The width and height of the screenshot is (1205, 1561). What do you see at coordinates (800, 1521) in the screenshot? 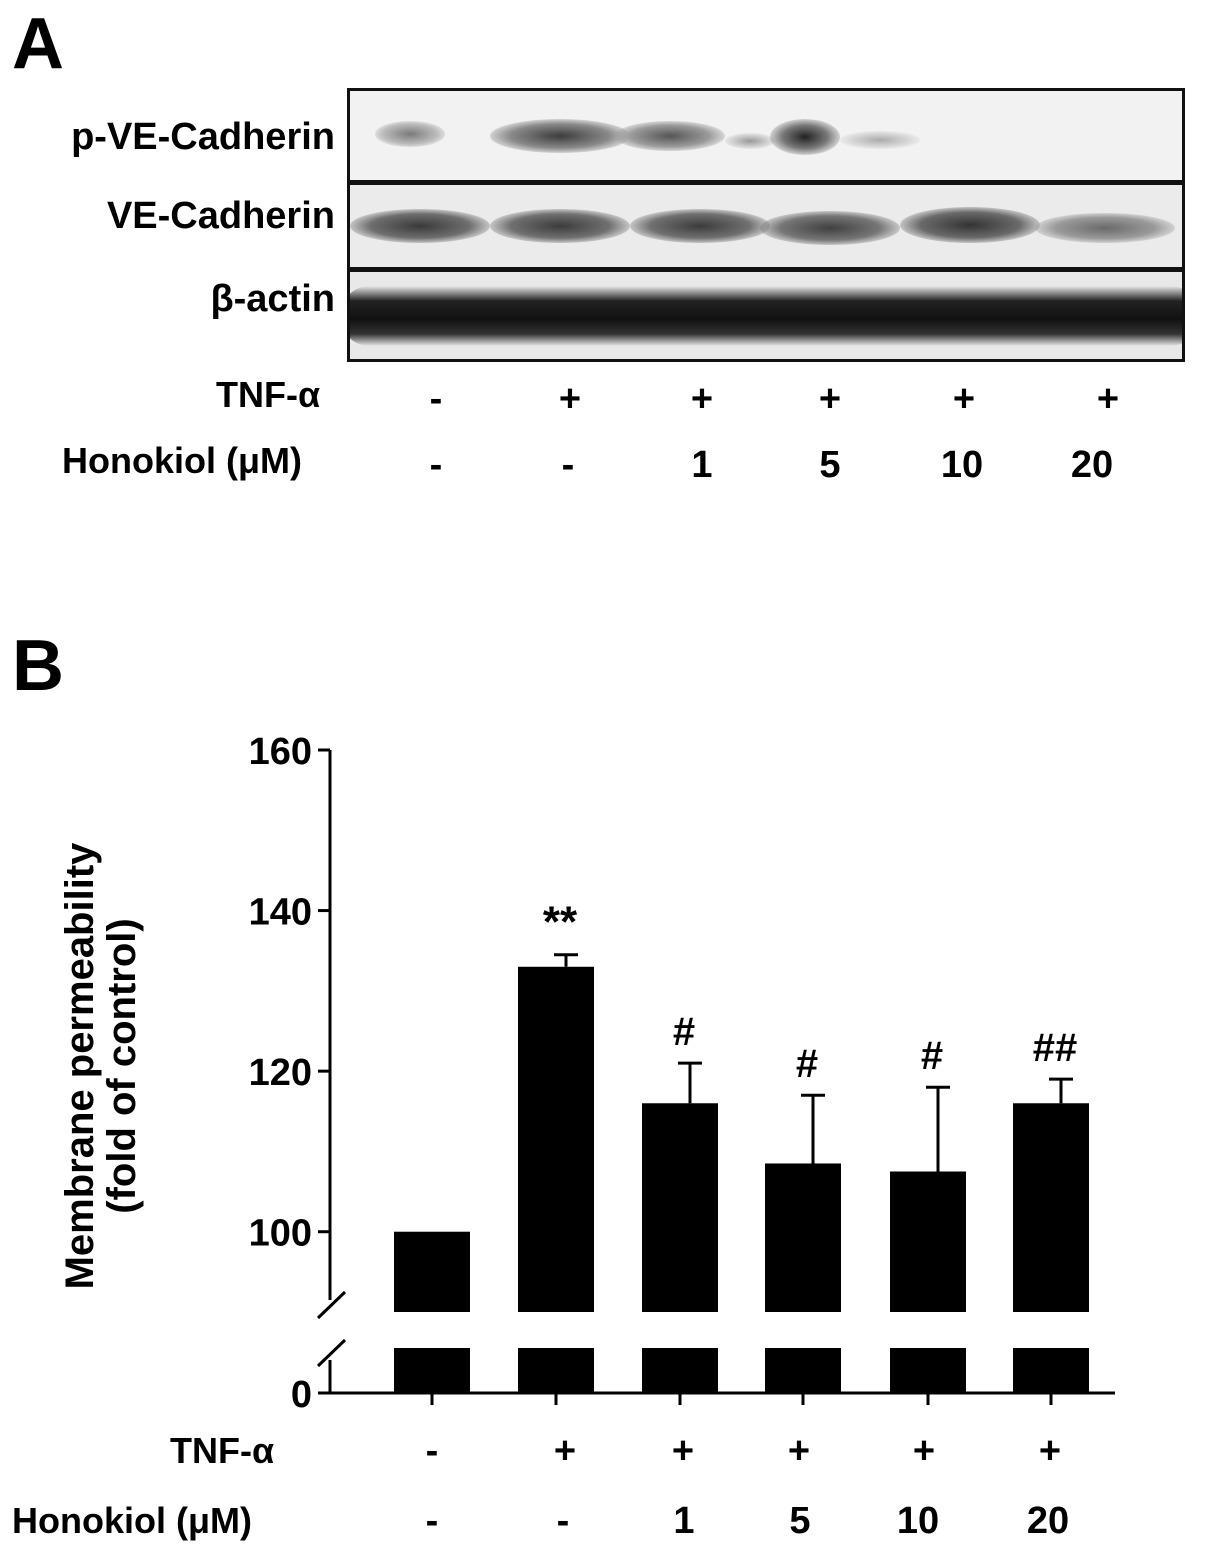
I see `panel-b-honokiol-value: 5` at bounding box center [800, 1521].